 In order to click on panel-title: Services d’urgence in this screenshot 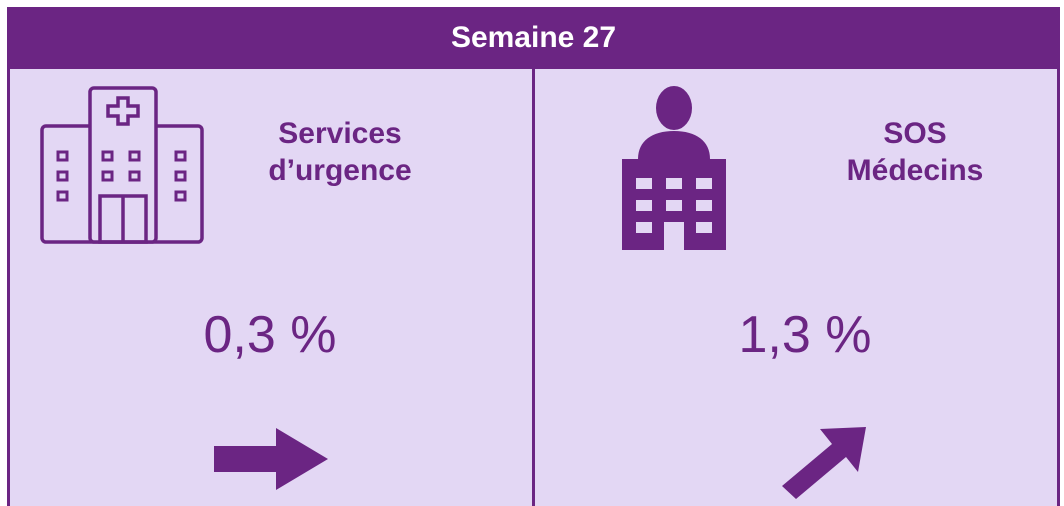, I will do `click(340, 152)`.